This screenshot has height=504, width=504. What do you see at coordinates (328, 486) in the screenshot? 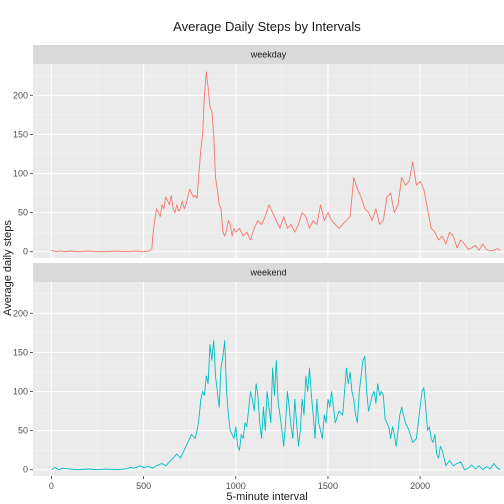
I see `x-tick-label: 1500` at bounding box center [328, 486].